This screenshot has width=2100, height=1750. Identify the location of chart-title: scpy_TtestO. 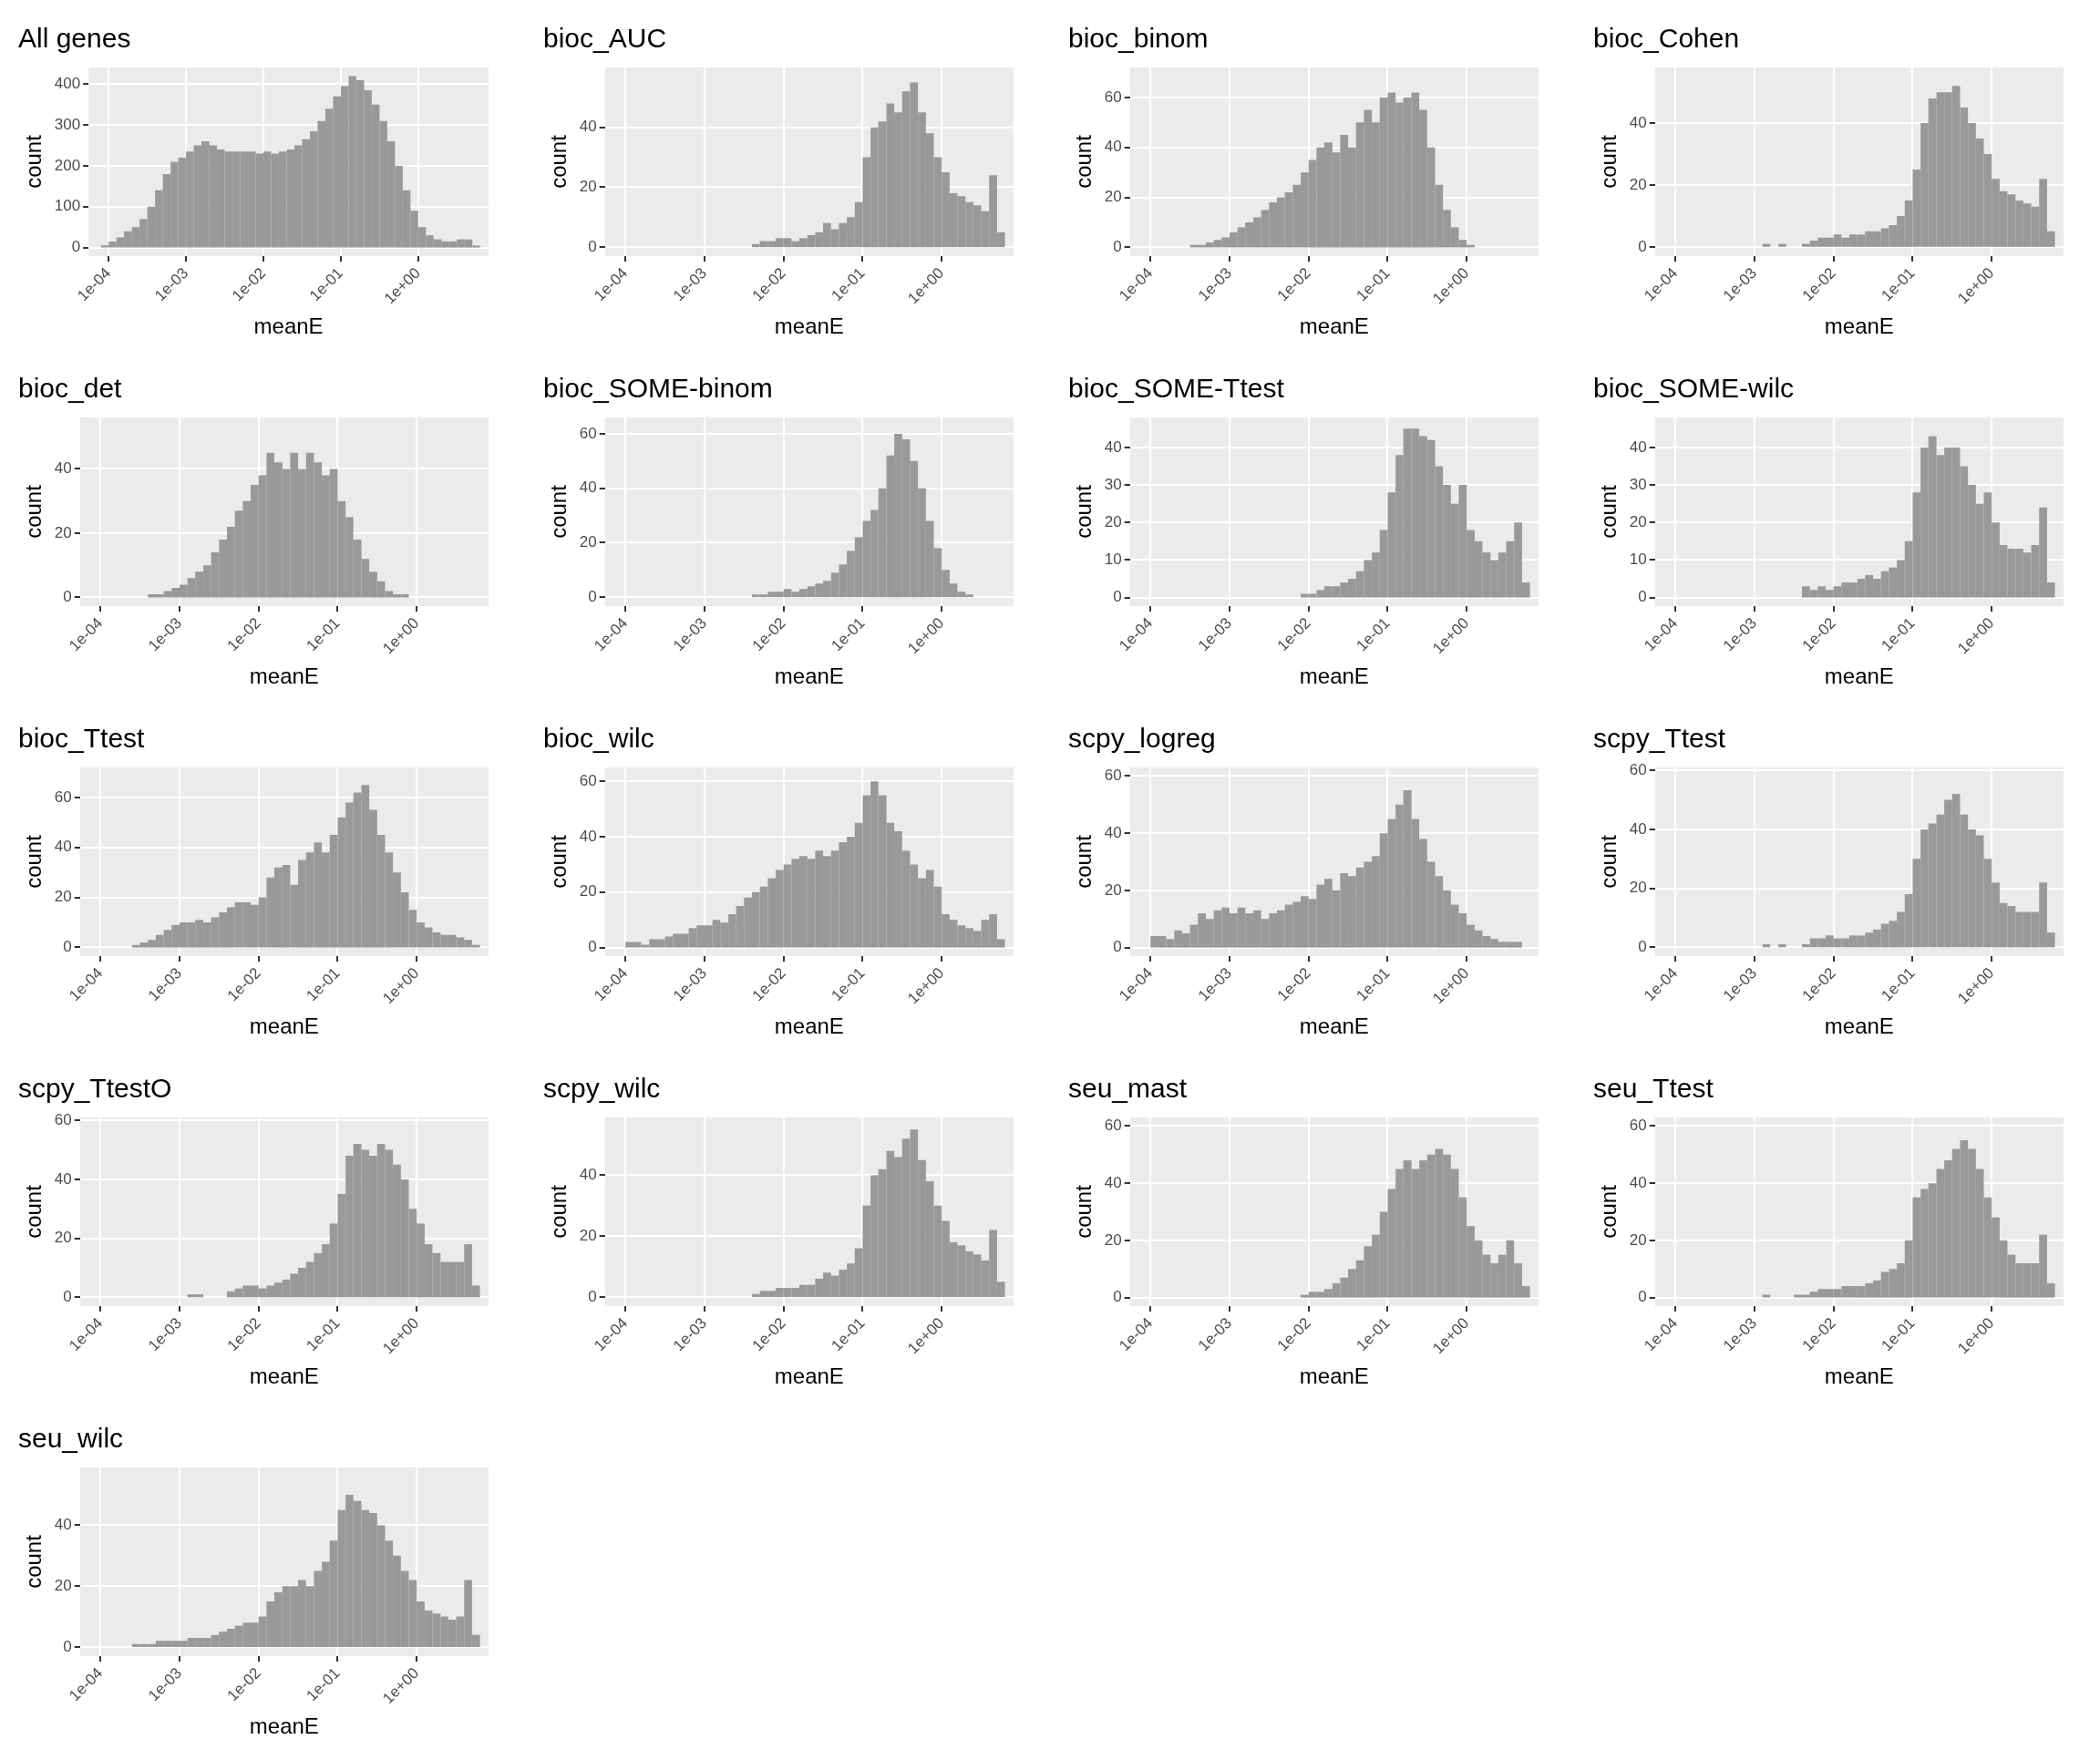
(95, 1088).